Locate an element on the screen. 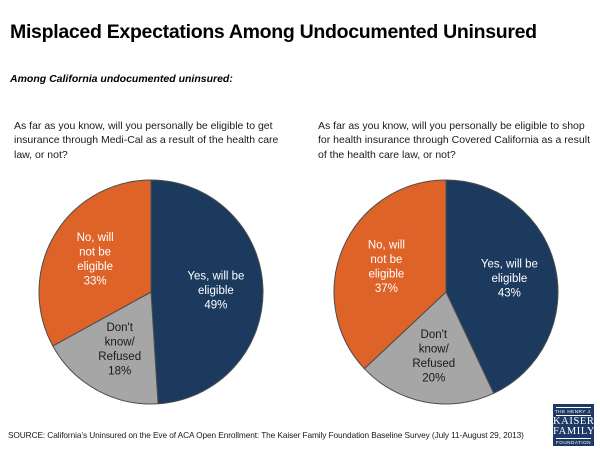 This screenshot has height=450, width=600. pie-slice-label: Don't know/Refused 18% is located at coordinates (119, 350).